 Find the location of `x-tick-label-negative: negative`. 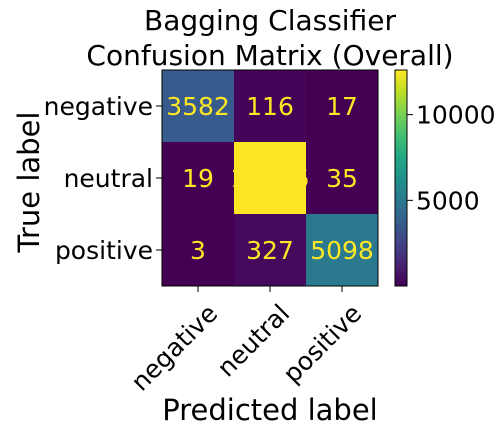

x-tick-label-negative: negative is located at coordinates (174, 348).